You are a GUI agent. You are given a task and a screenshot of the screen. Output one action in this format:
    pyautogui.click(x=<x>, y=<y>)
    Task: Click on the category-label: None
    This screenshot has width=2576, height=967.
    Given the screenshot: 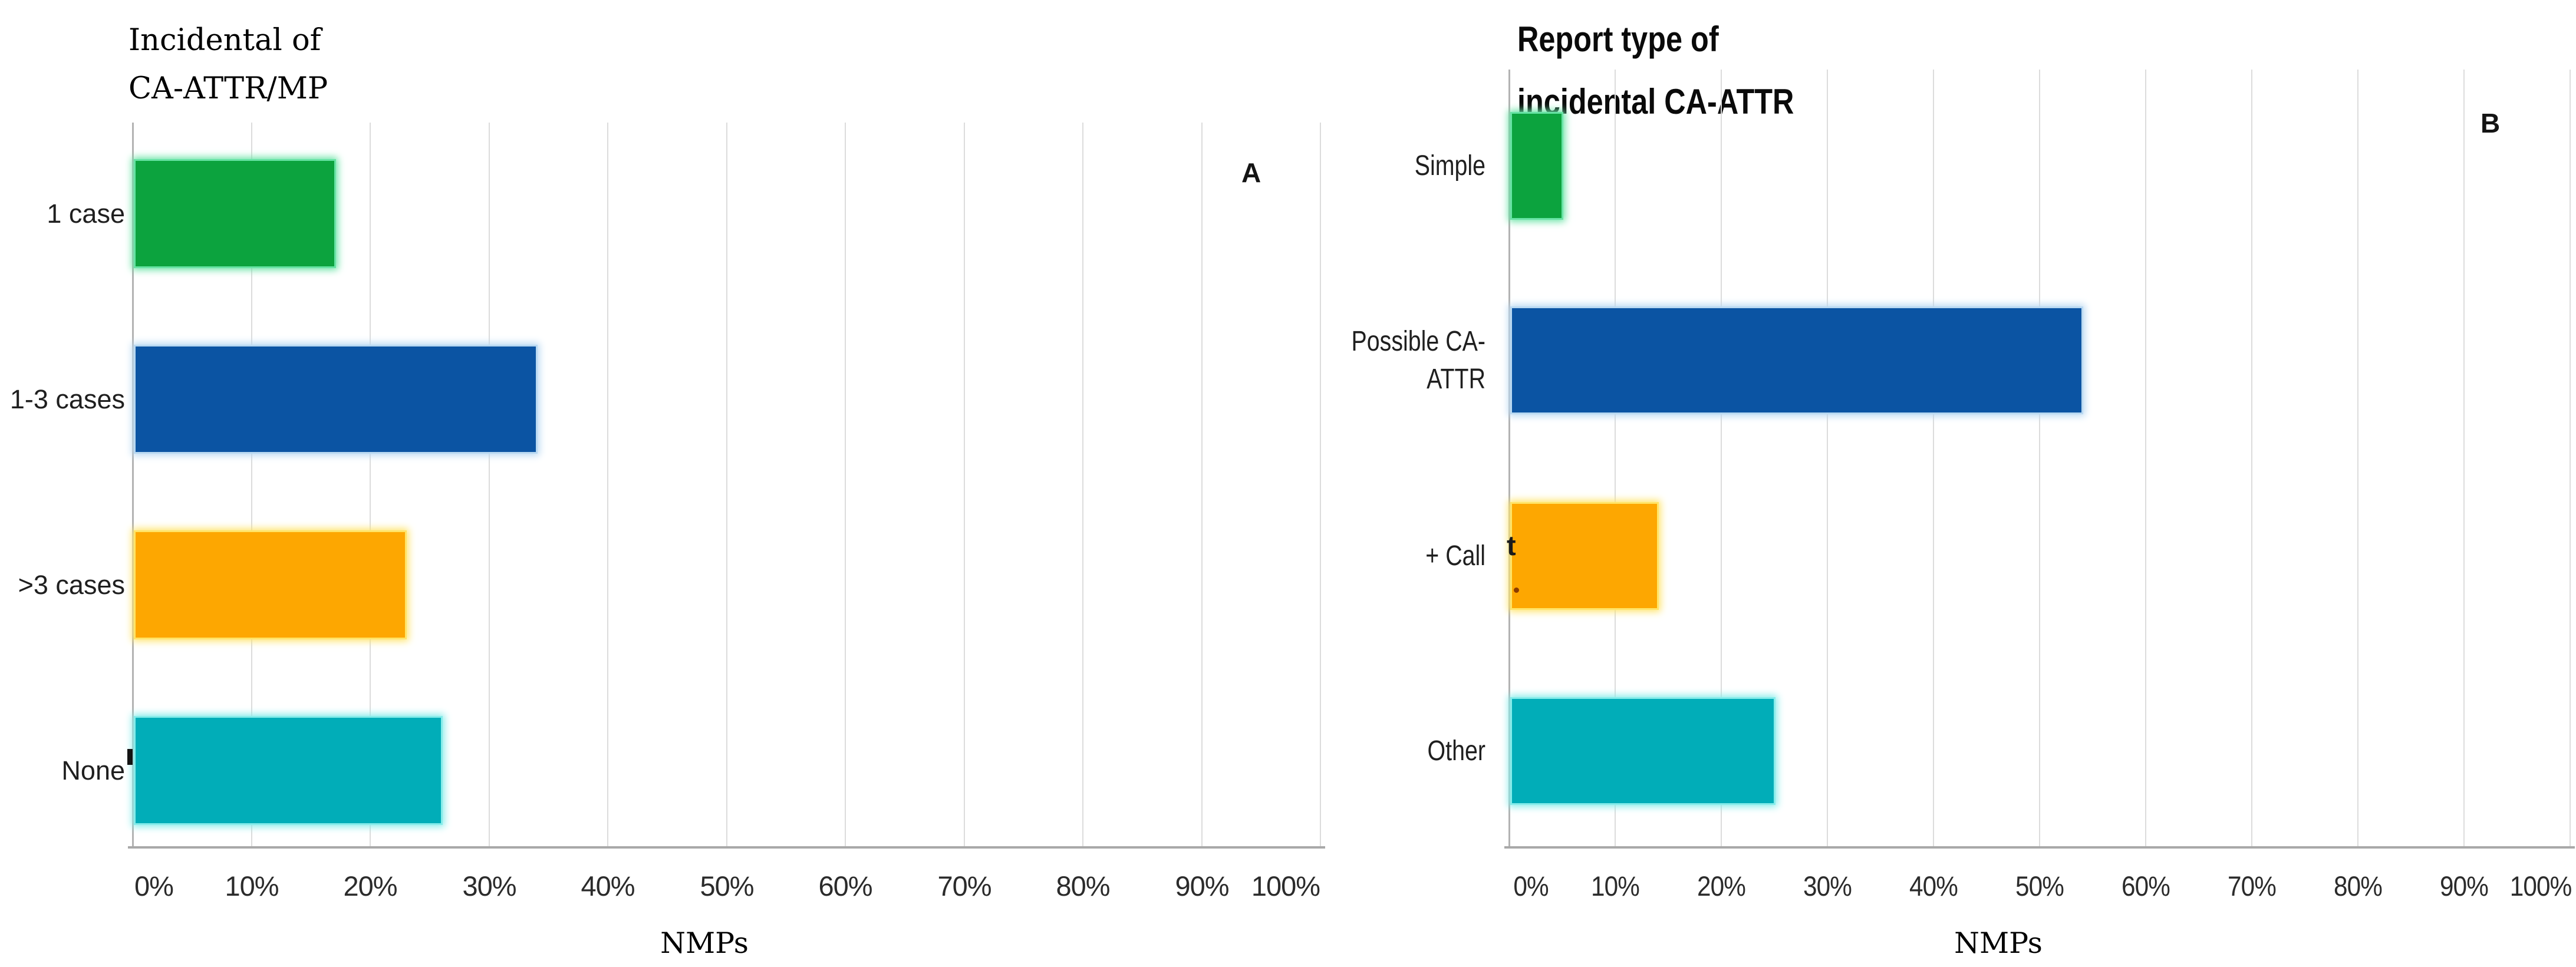 What is the action you would take?
    pyautogui.click(x=62, y=771)
    